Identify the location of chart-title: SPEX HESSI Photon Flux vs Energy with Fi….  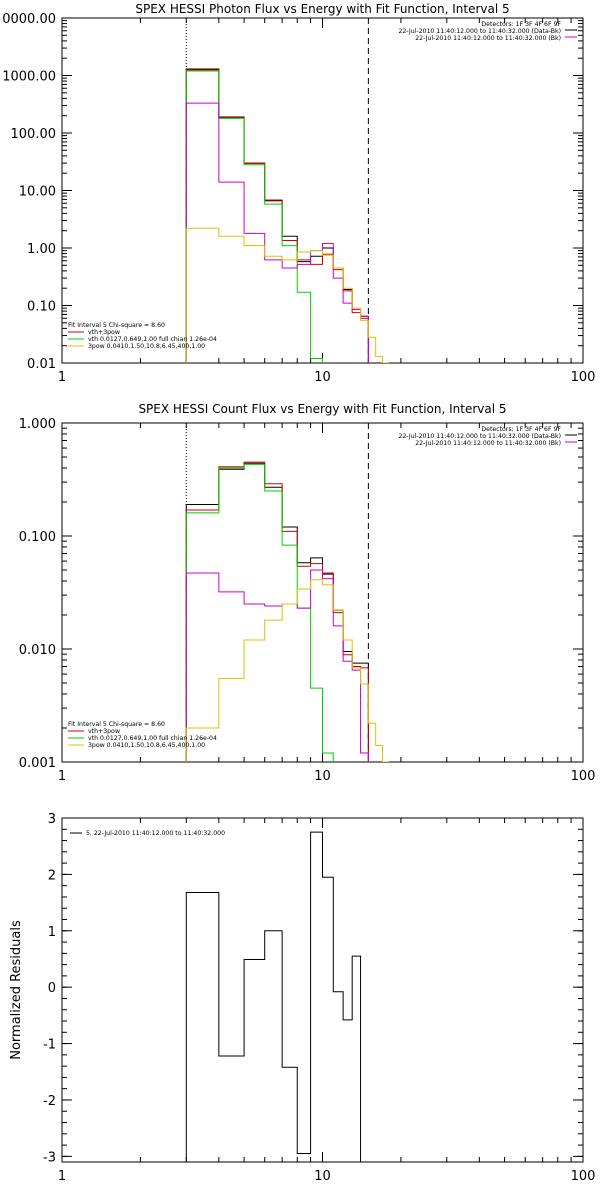
(322, 9).